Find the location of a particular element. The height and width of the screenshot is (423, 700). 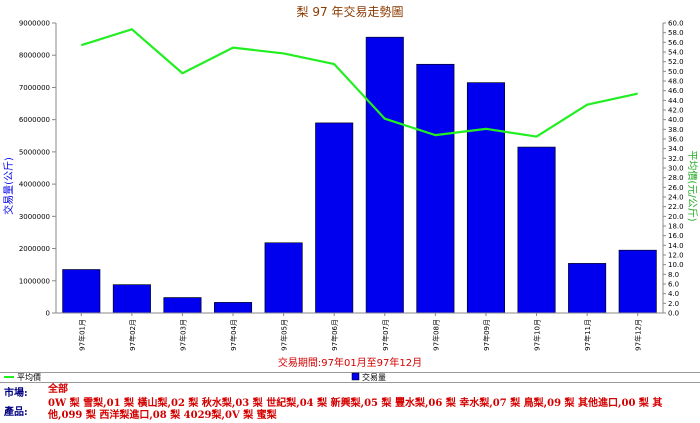

x-tick-label: 97年04月 is located at coordinates (233, 335).